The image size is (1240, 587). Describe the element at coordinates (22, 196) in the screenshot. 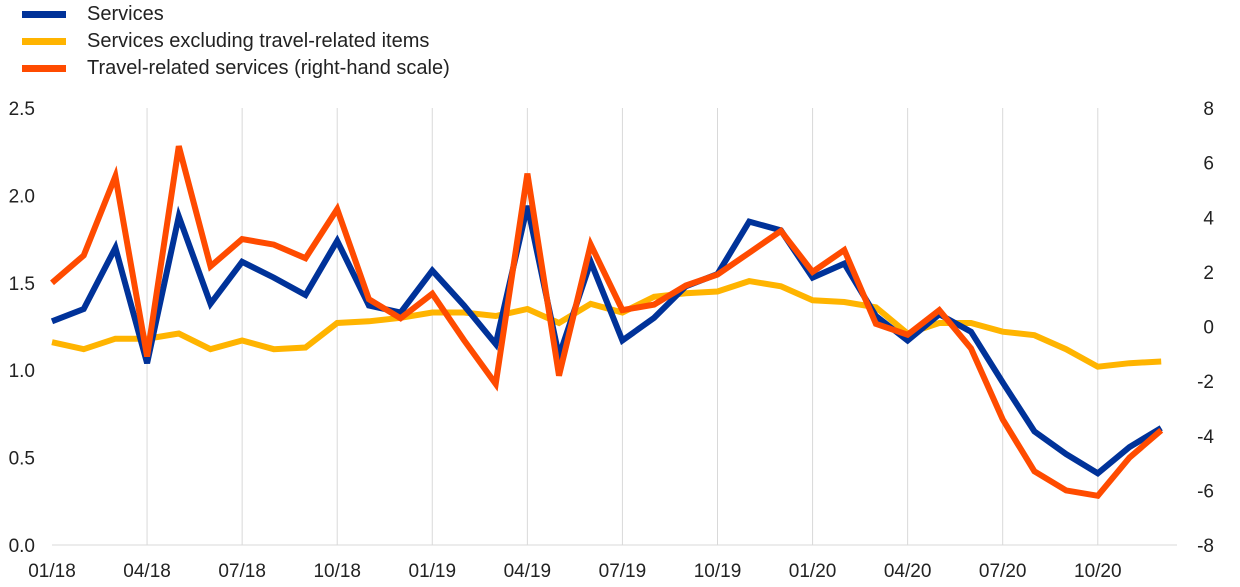

I see `left-y-tick-label: 2.0` at that location.